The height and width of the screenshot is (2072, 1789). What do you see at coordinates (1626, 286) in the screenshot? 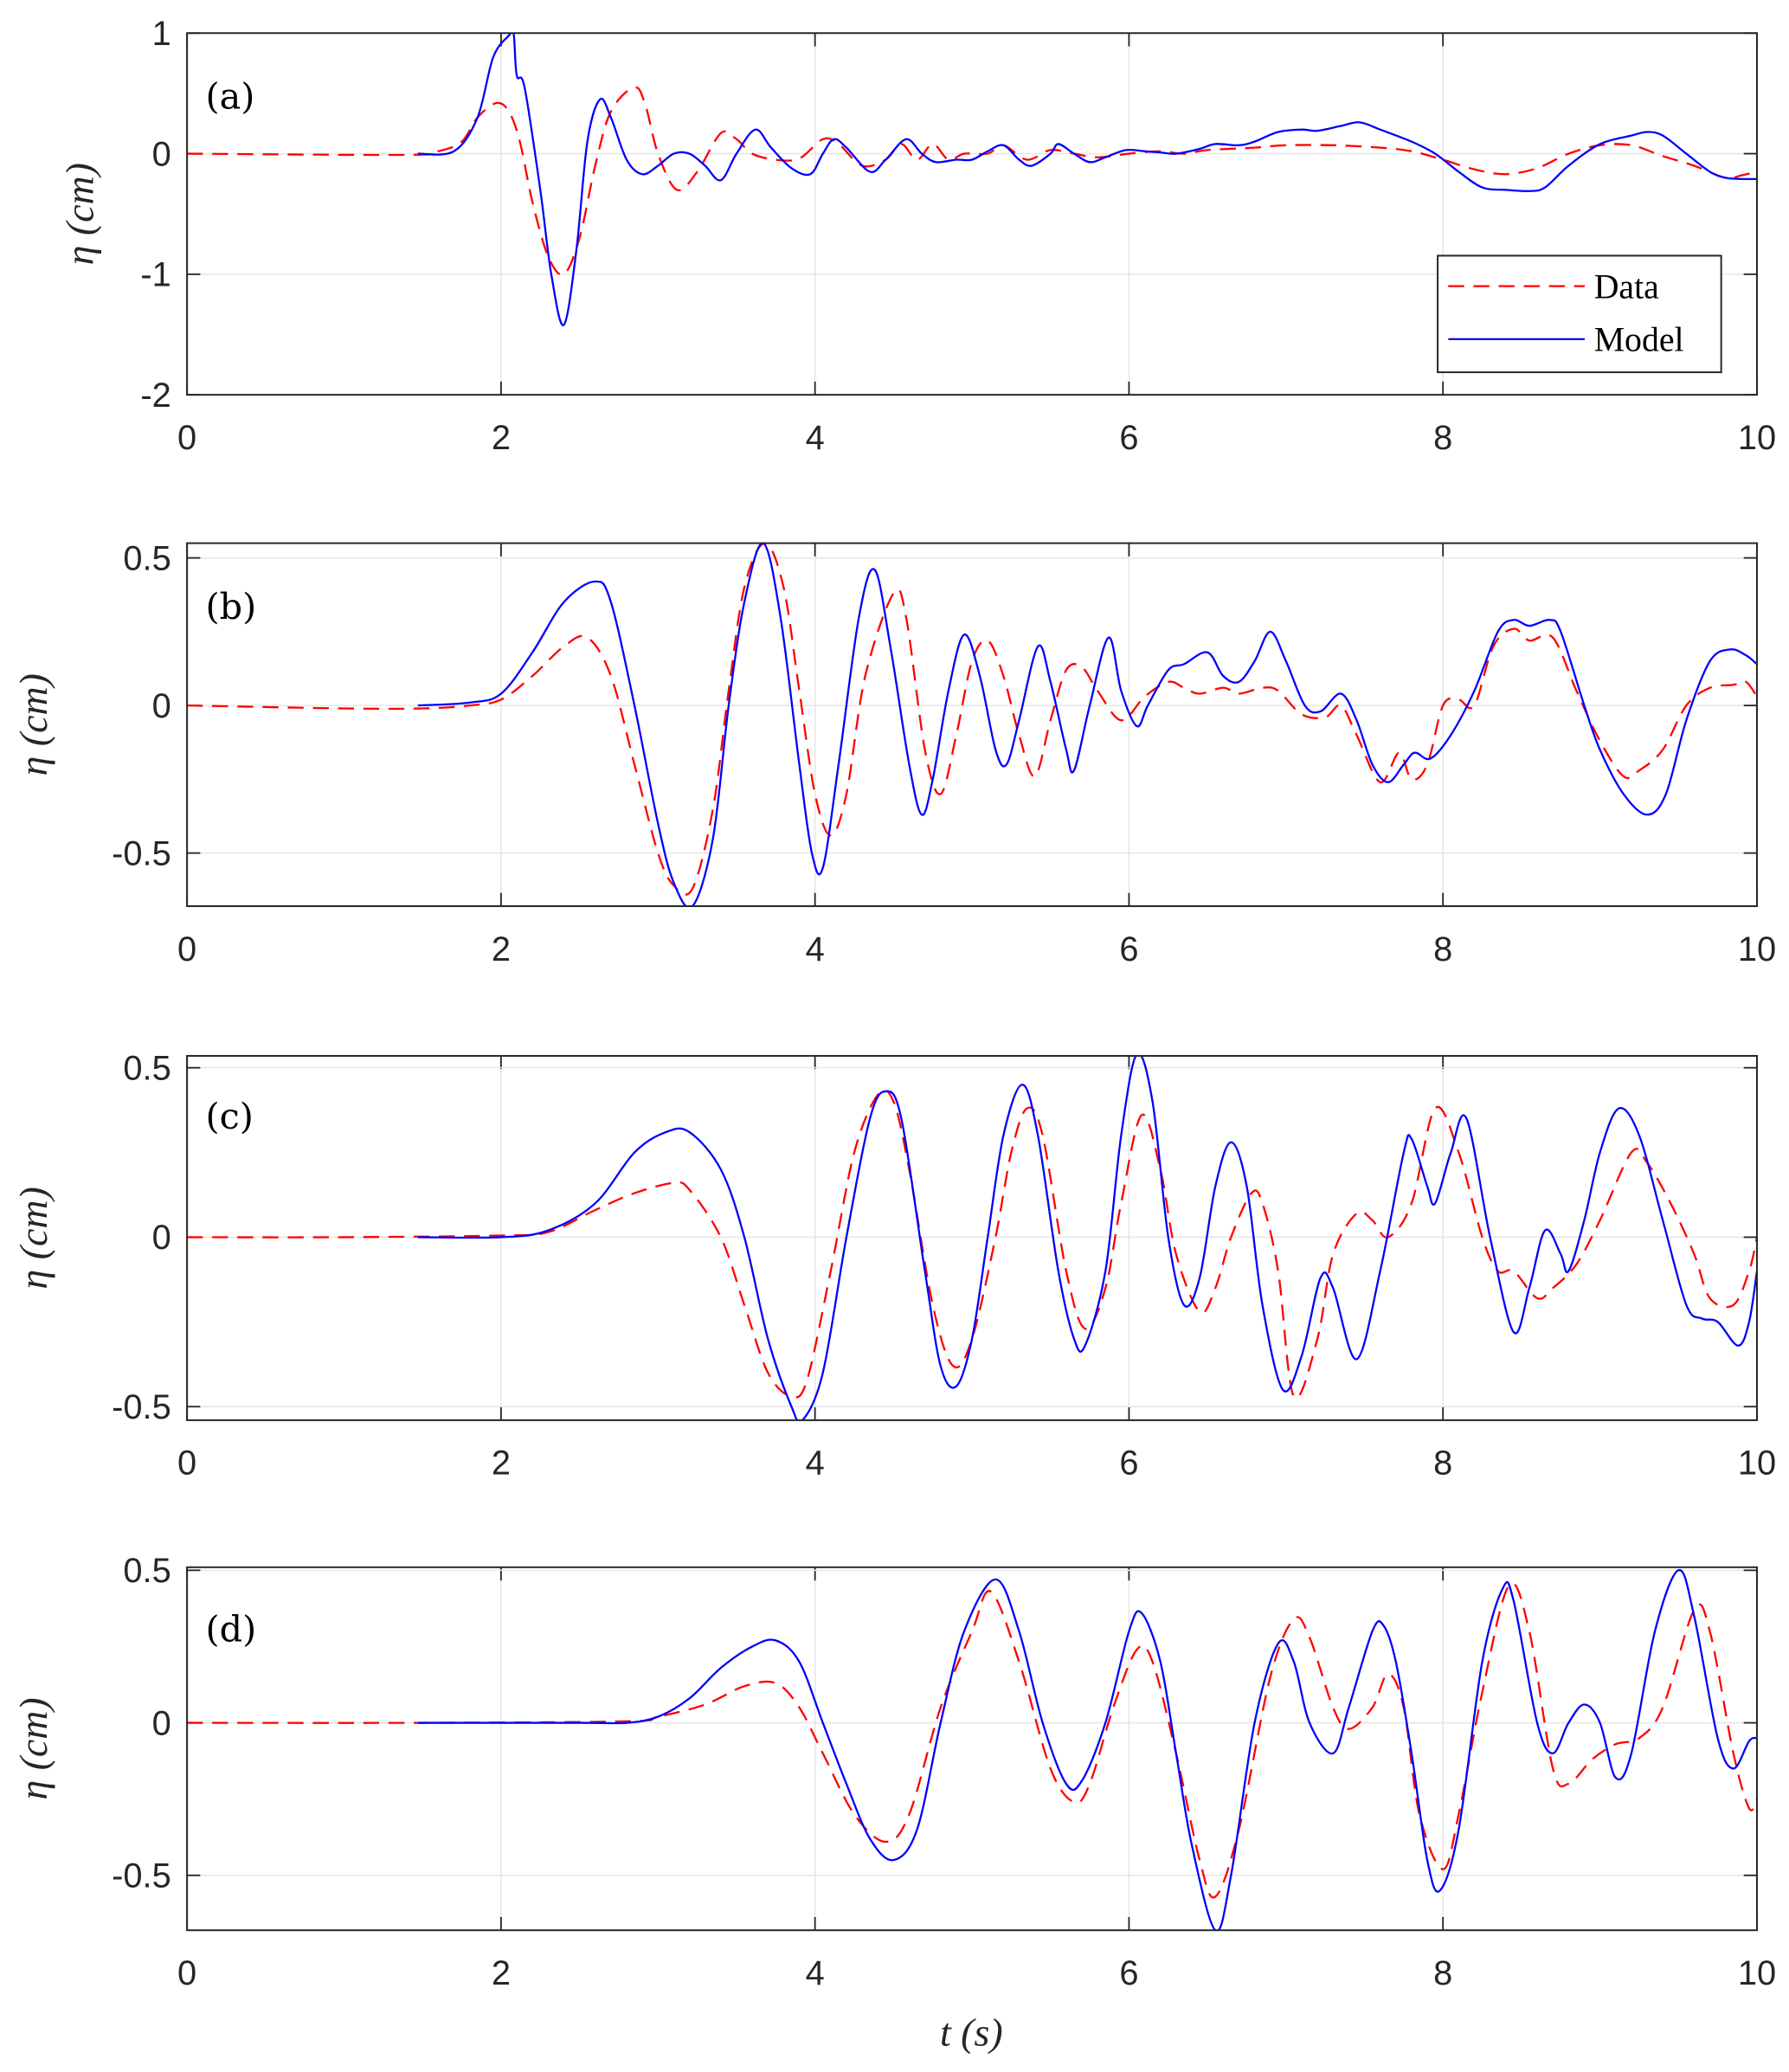
I see `legend-data-label: Data` at bounding box center [1626, 286].